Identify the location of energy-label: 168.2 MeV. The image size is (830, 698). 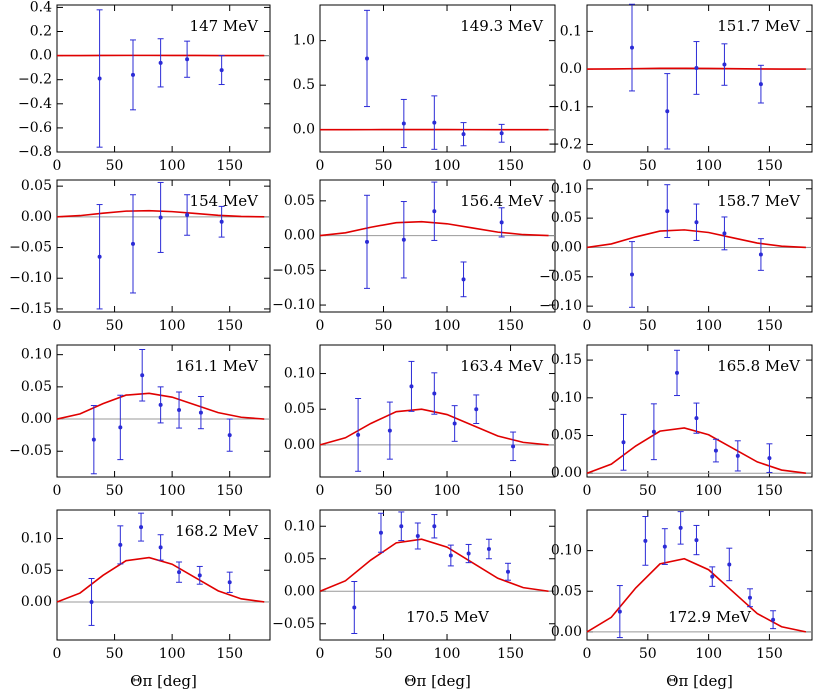
(217, 531).